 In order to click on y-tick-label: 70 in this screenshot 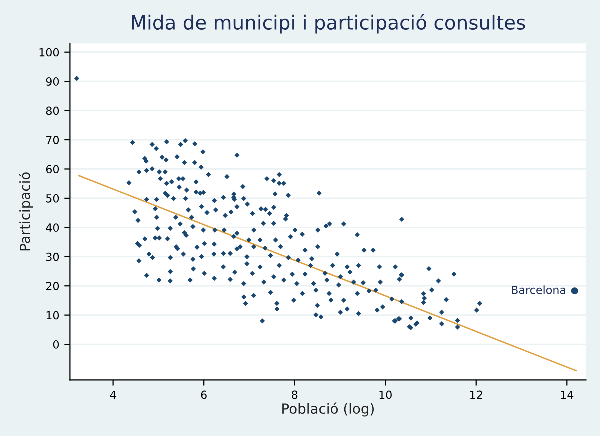, I will do `click(53, 140)`.